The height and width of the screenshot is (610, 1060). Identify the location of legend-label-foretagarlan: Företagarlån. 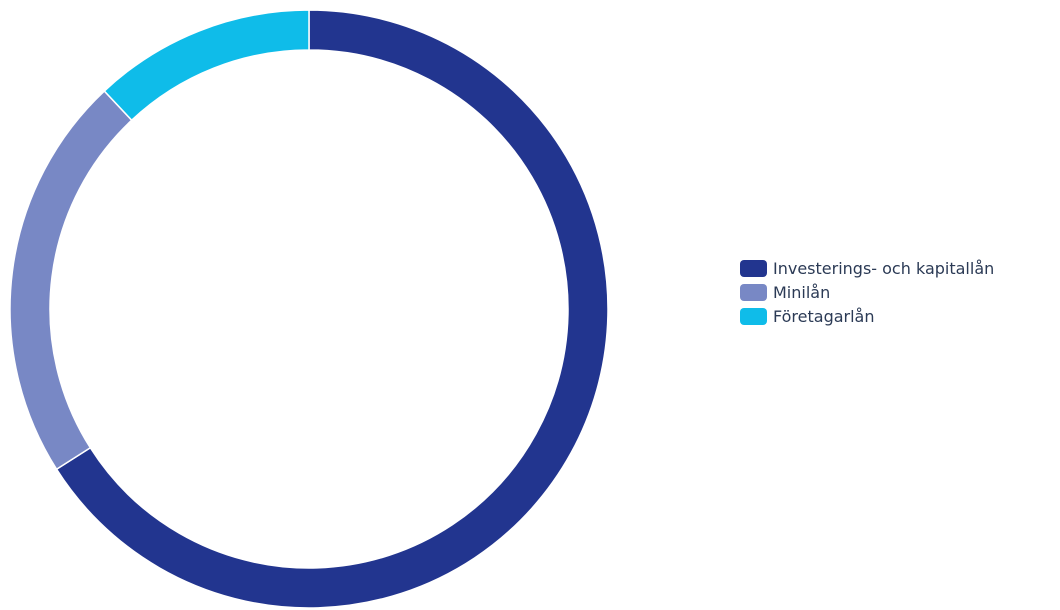
(824, 316).